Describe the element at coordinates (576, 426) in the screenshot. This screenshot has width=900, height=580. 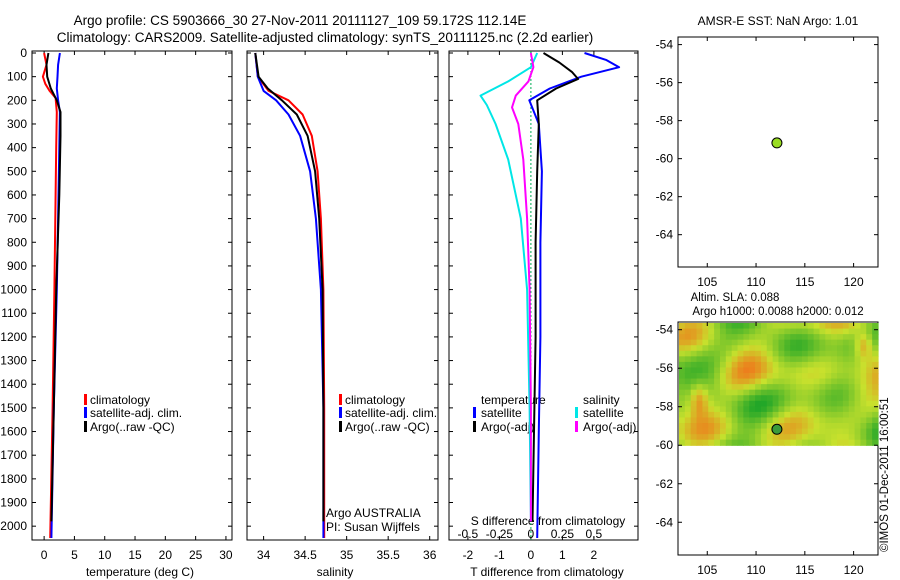
I see `legend-swatch-sal-argo` at that location.